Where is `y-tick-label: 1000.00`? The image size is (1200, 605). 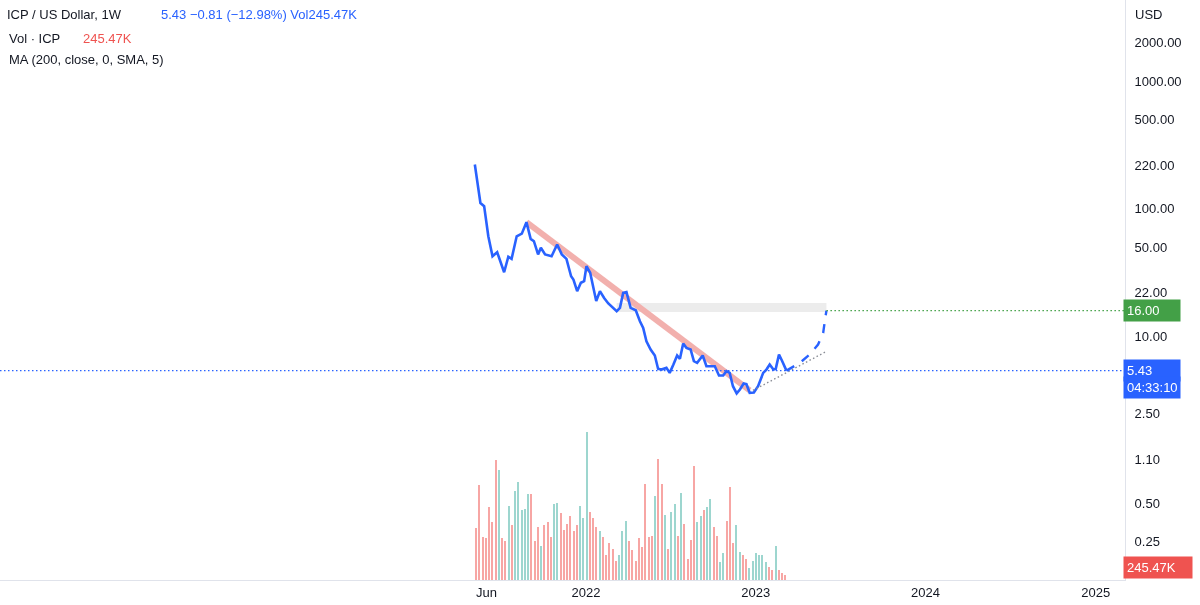
y-tick-label: 1000.00 is located at coordinates (1158, 81).